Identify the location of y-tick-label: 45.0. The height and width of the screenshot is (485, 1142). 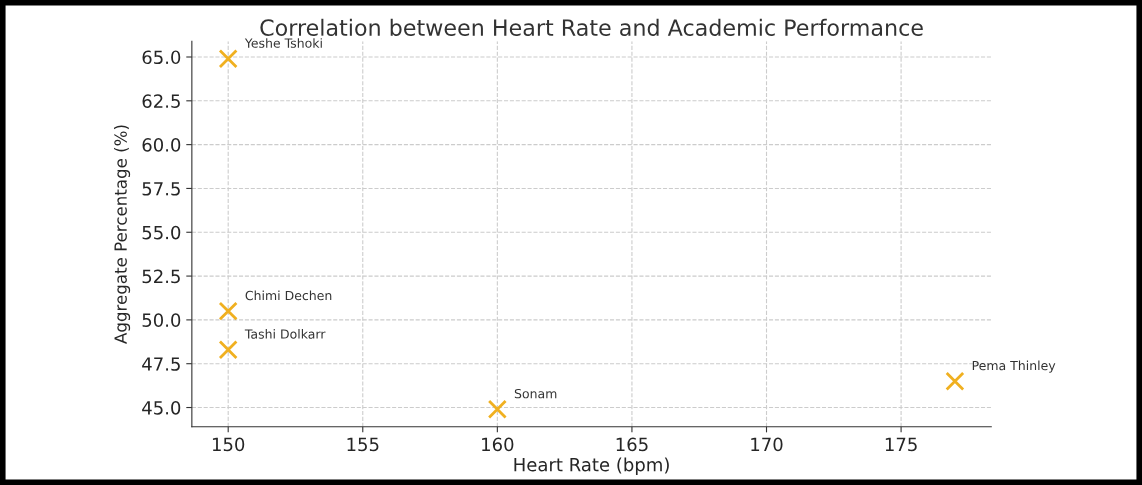
(161, 407).